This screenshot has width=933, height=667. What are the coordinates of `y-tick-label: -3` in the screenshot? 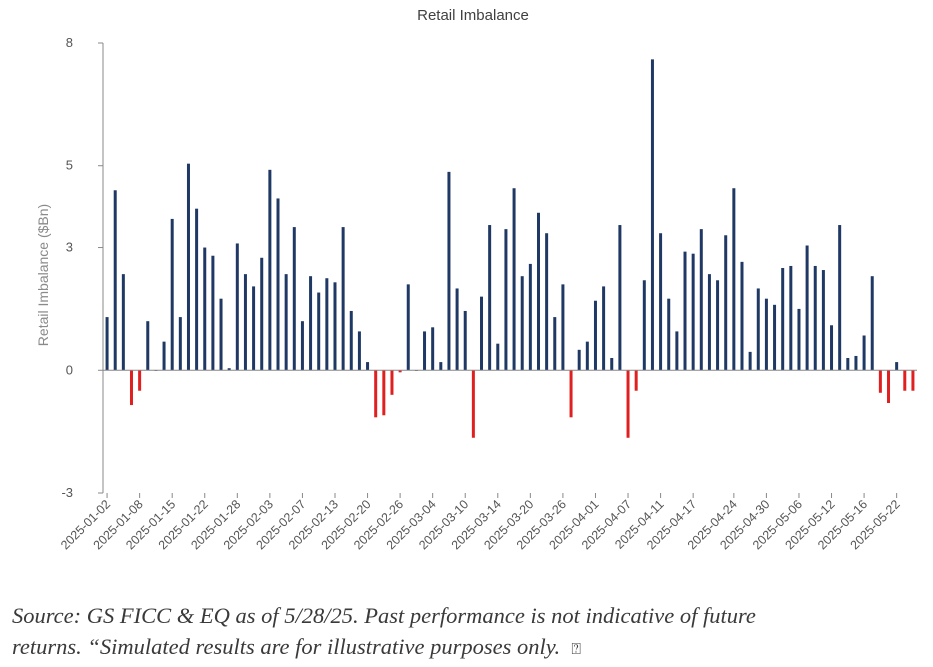 It's located at (67, 492).